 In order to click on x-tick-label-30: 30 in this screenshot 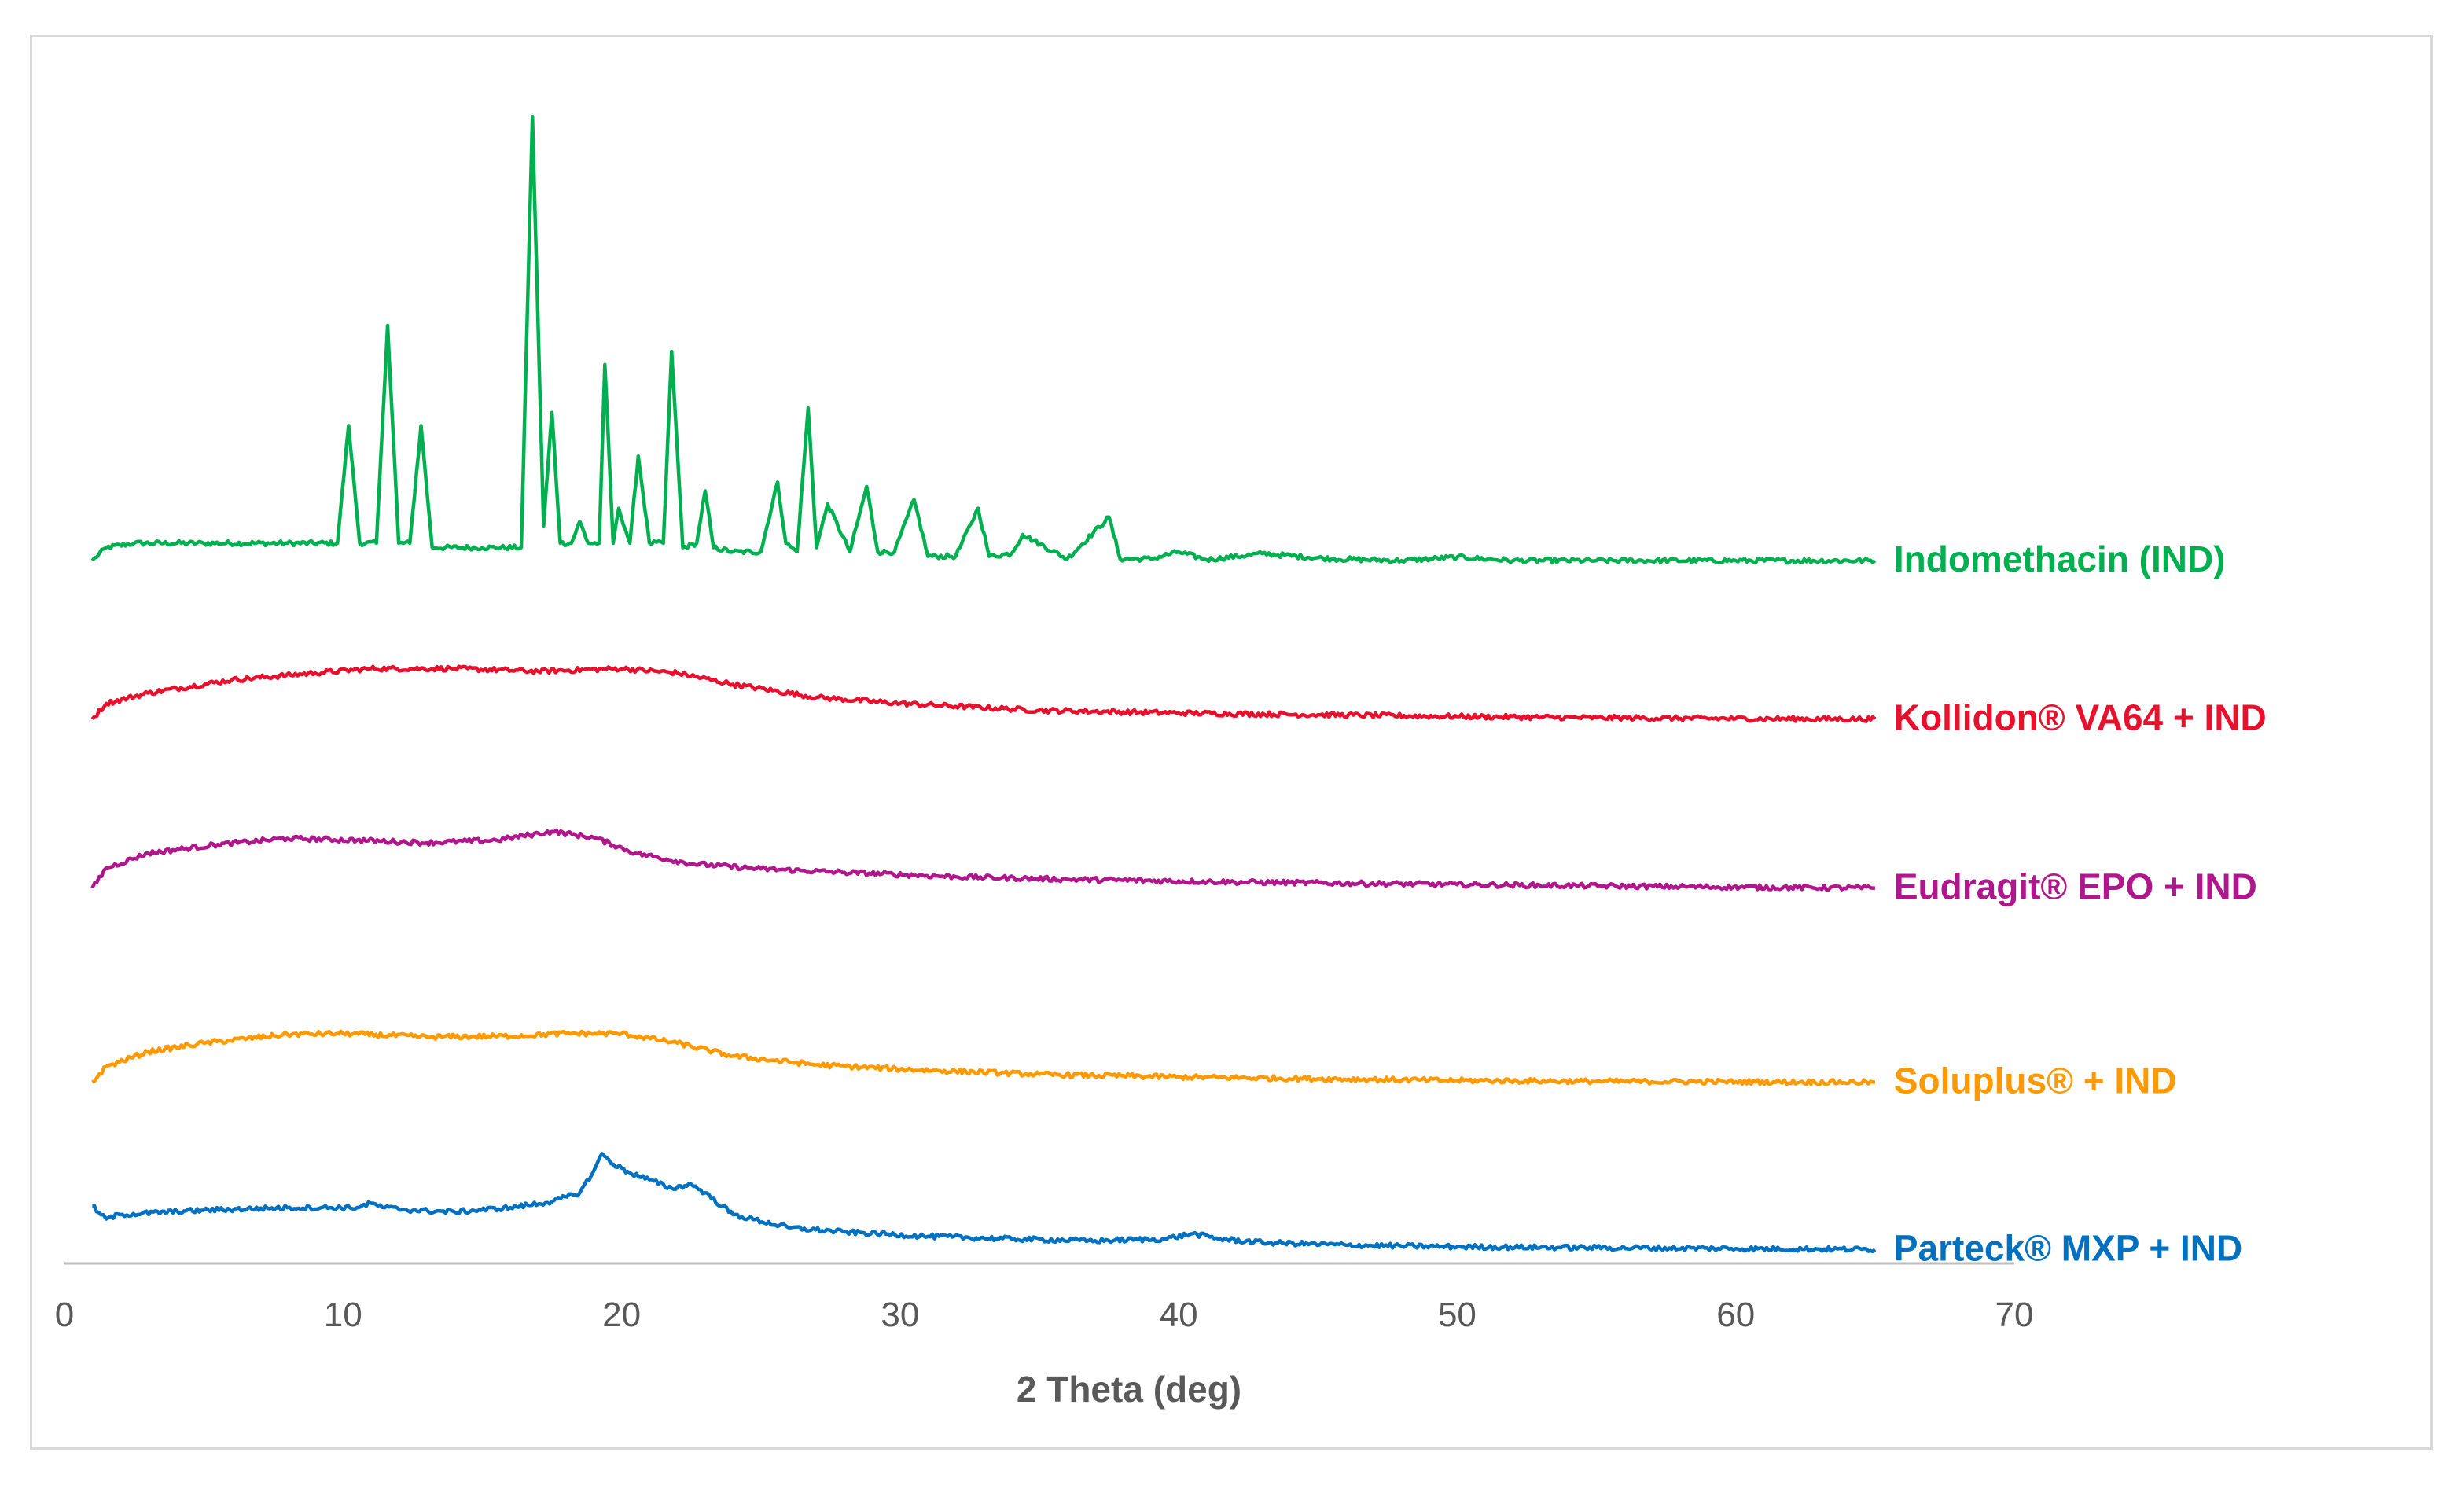, I will do `click(900, 1315)`.